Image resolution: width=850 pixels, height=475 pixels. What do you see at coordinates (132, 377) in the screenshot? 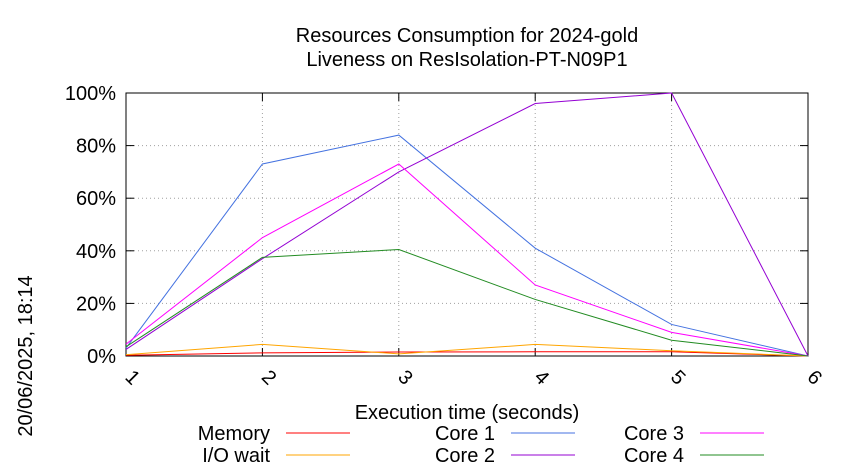
I see `x-tick-label: 1` at bounding box center [132, 377].